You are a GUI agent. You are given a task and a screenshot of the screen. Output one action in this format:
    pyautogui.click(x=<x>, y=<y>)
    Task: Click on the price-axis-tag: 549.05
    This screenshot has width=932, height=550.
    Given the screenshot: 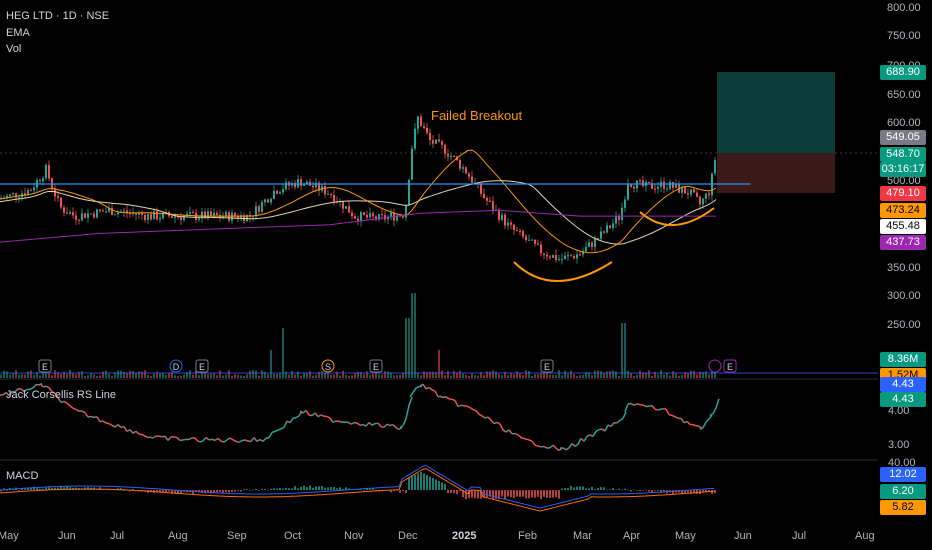 What is the action you would take?
    pyautogui.click(x=903, y=137)
    